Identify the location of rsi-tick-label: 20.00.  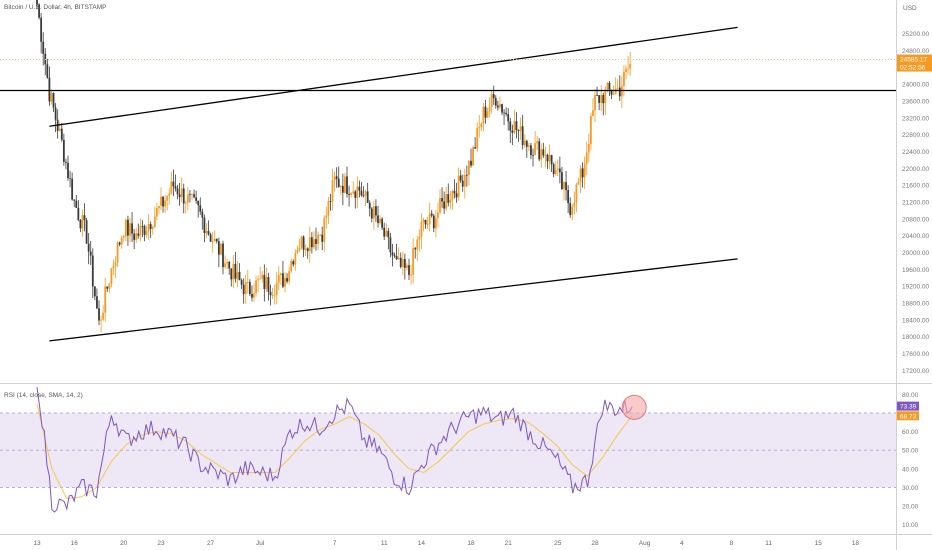
(910, 507).